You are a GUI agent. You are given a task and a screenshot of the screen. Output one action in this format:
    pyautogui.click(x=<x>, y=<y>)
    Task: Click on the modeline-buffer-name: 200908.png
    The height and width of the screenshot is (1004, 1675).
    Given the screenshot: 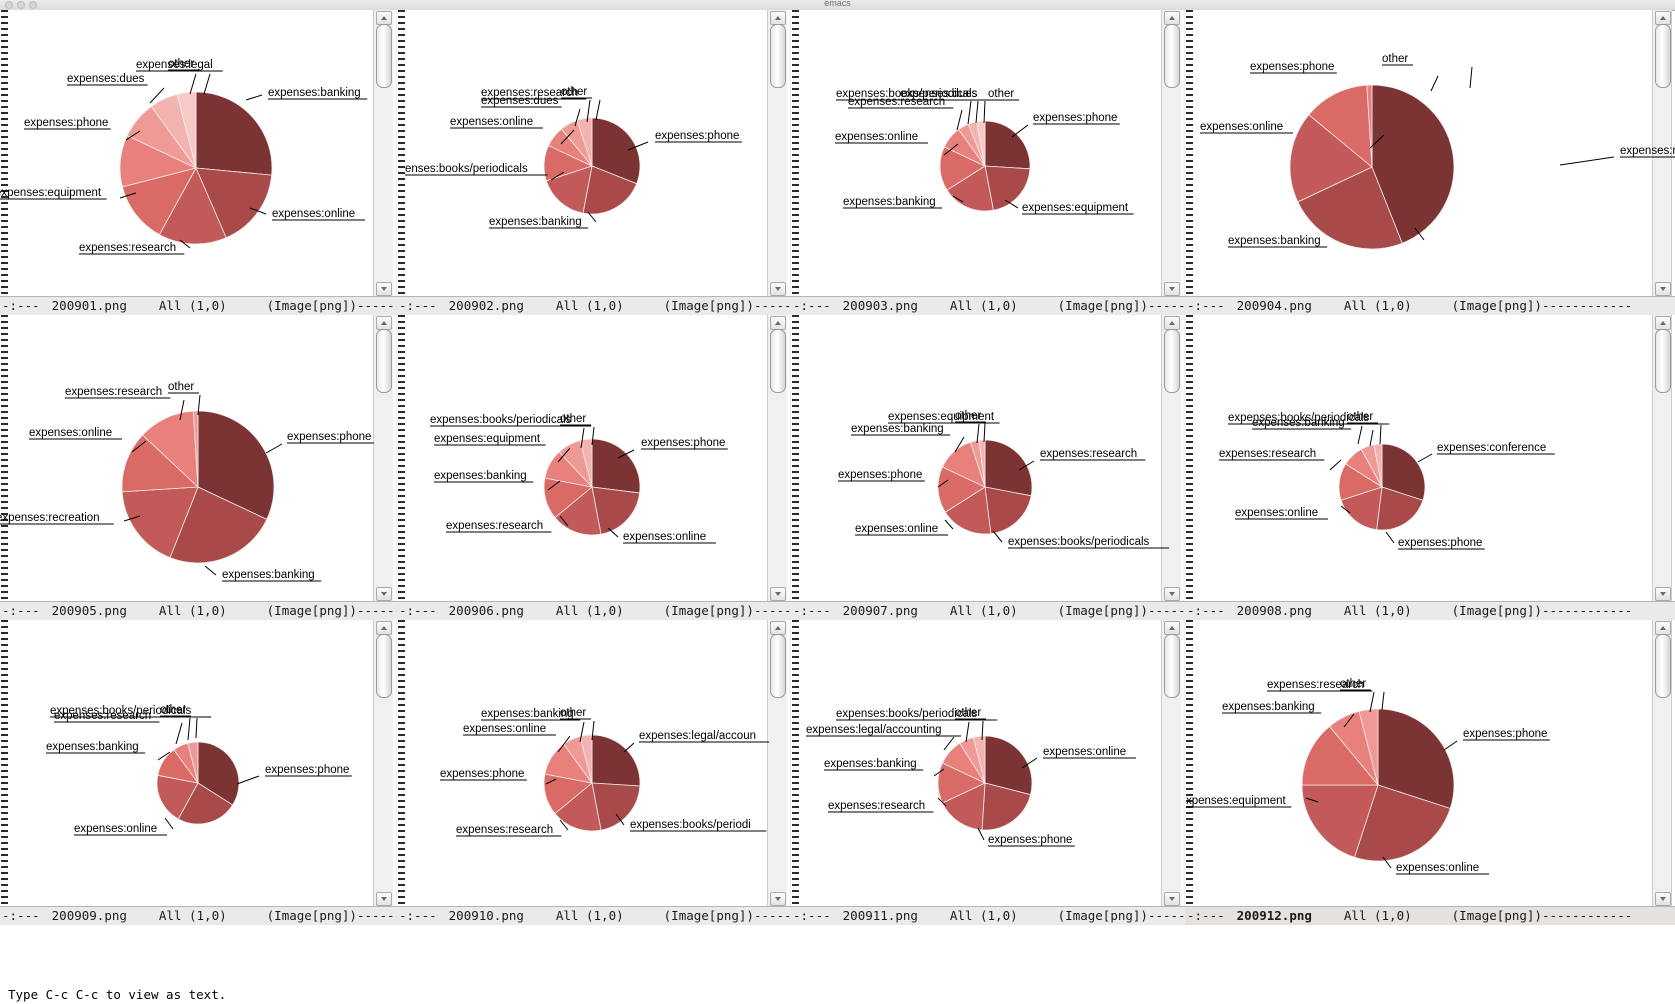 What is the action you would take?
    pyautogui.click(x=1274, y=610)
    